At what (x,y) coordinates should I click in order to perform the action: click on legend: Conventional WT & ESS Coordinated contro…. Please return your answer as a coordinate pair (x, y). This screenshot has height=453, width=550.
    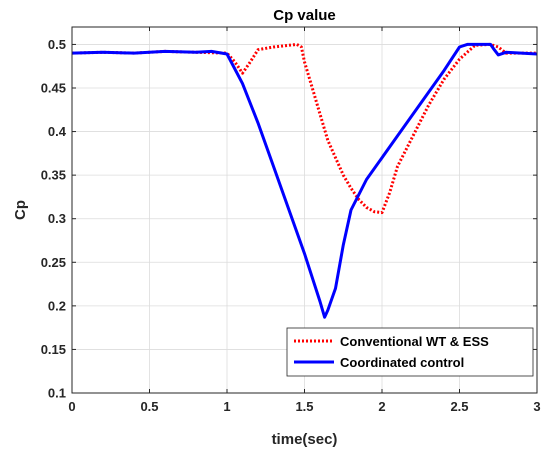
    Looking at the image, I should click on (410, 352).